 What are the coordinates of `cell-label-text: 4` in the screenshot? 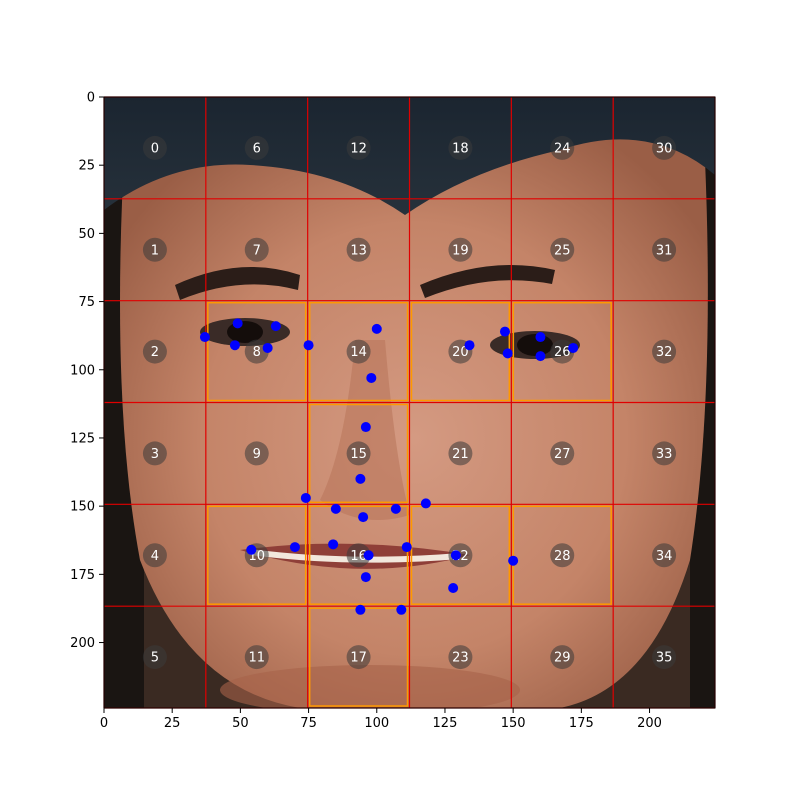 It's located at (155, 556).